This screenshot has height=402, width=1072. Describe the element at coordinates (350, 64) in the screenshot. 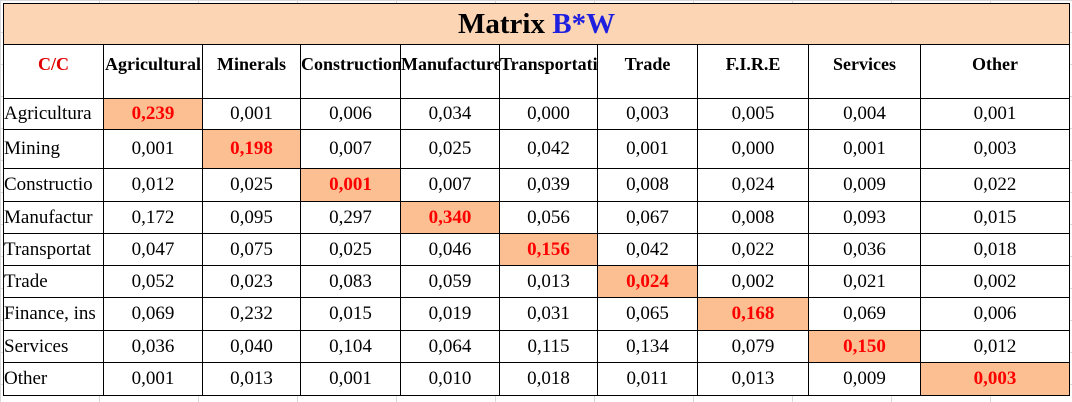

I see `column-header: Construction` at that location.